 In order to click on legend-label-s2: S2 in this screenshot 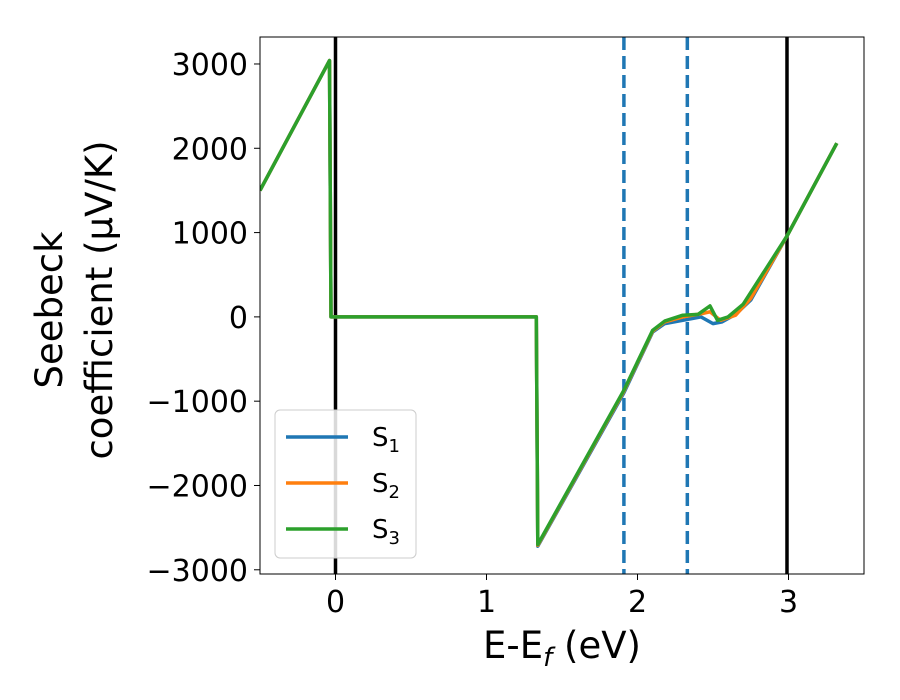, I will do `click(386, 486)`.